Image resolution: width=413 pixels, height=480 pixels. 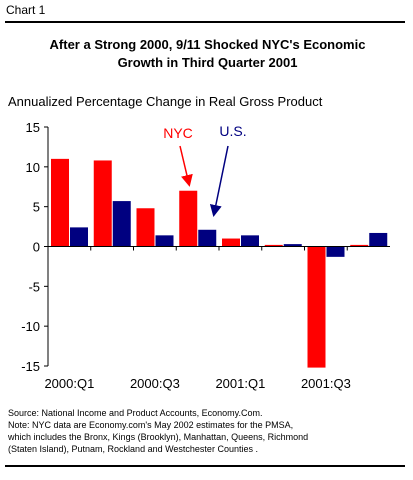 What do you see at coordinates (60, 202) in the screenshot?
I see `bar-nyc-2000-q1` at bounding box center [60, 202].